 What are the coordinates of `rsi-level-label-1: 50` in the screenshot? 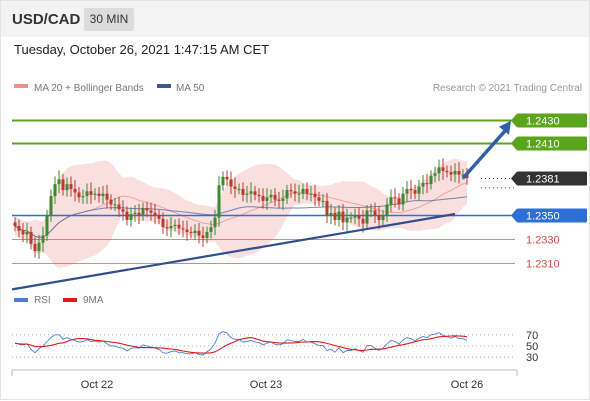 It's located at (532, 347).